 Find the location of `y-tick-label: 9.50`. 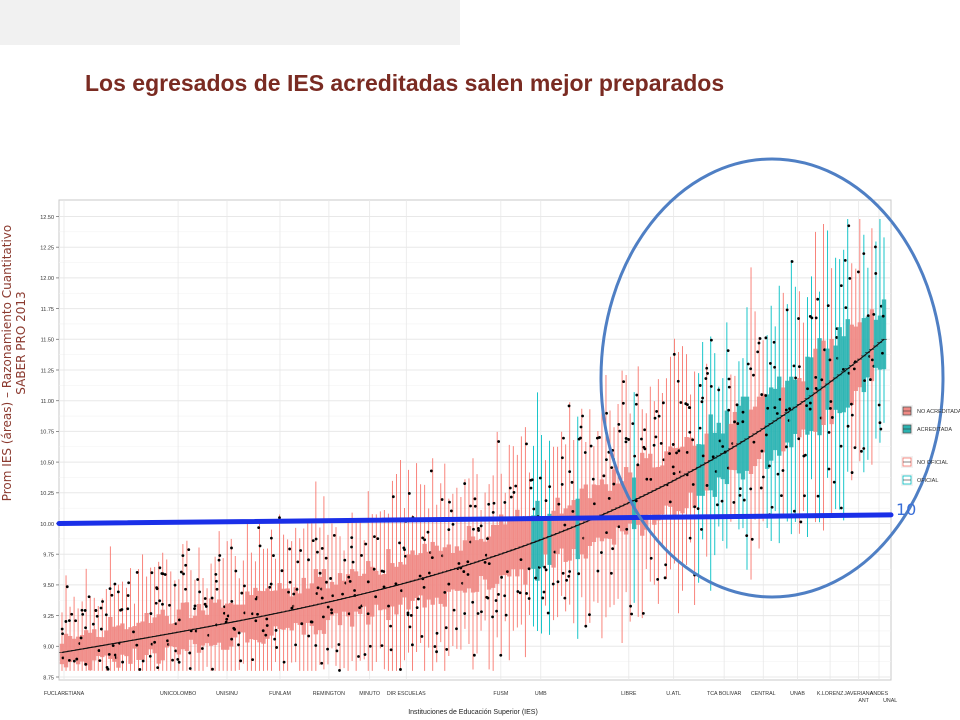

y-tick-label: 9.50 is located at coordinates (48, 586).